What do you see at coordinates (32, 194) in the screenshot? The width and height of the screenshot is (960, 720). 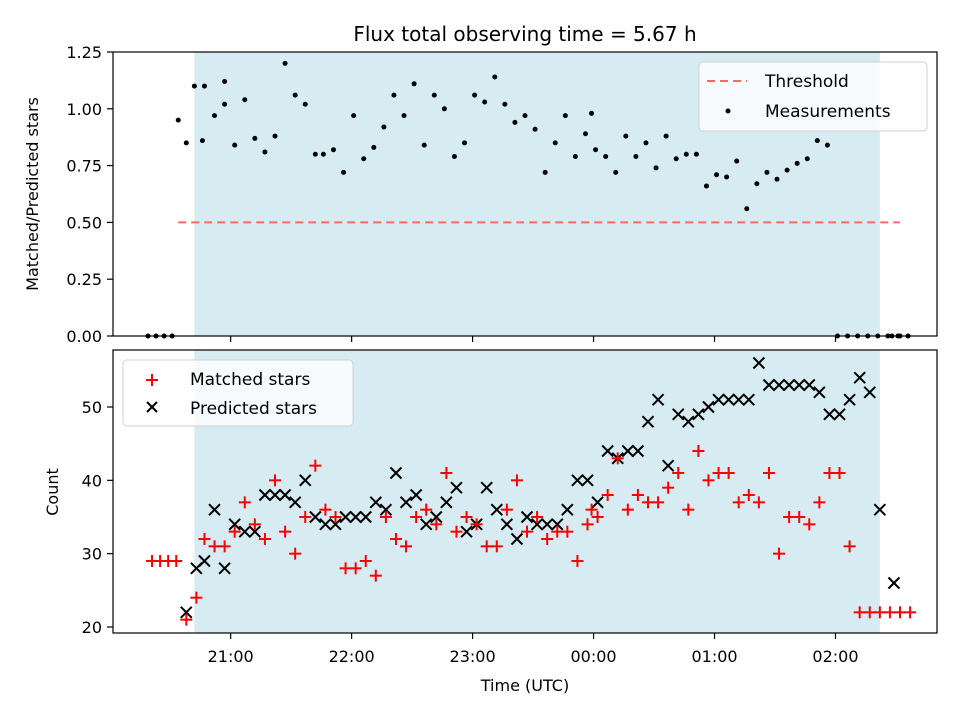 I see `top-y-axis-label: Matched/Predicted stars` at bounding box center [32, 194].